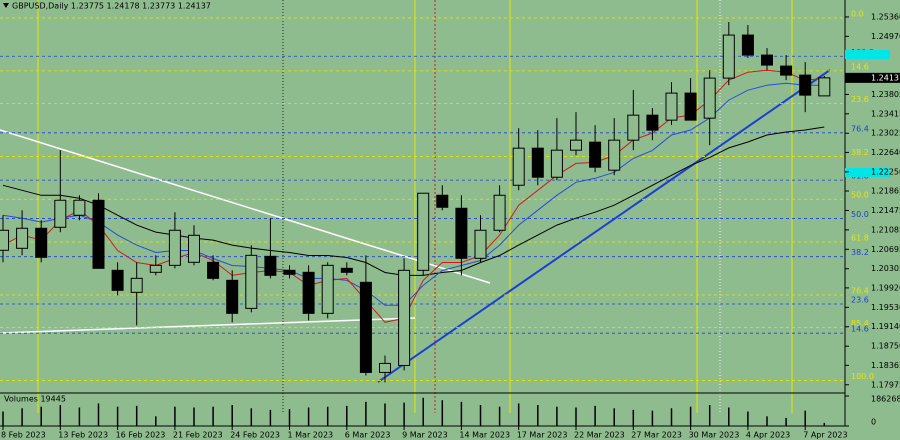  I want to click on x-tick-label: 16 Feb 2023, so click(141, 435).